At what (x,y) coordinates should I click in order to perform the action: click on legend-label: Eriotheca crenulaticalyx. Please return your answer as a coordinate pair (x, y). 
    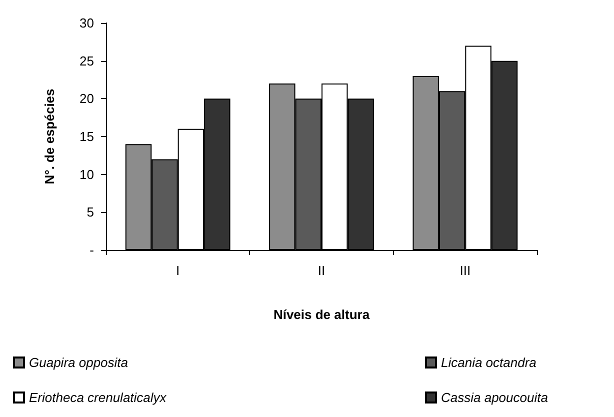
    Looking at the image, I should click on (98, 397).